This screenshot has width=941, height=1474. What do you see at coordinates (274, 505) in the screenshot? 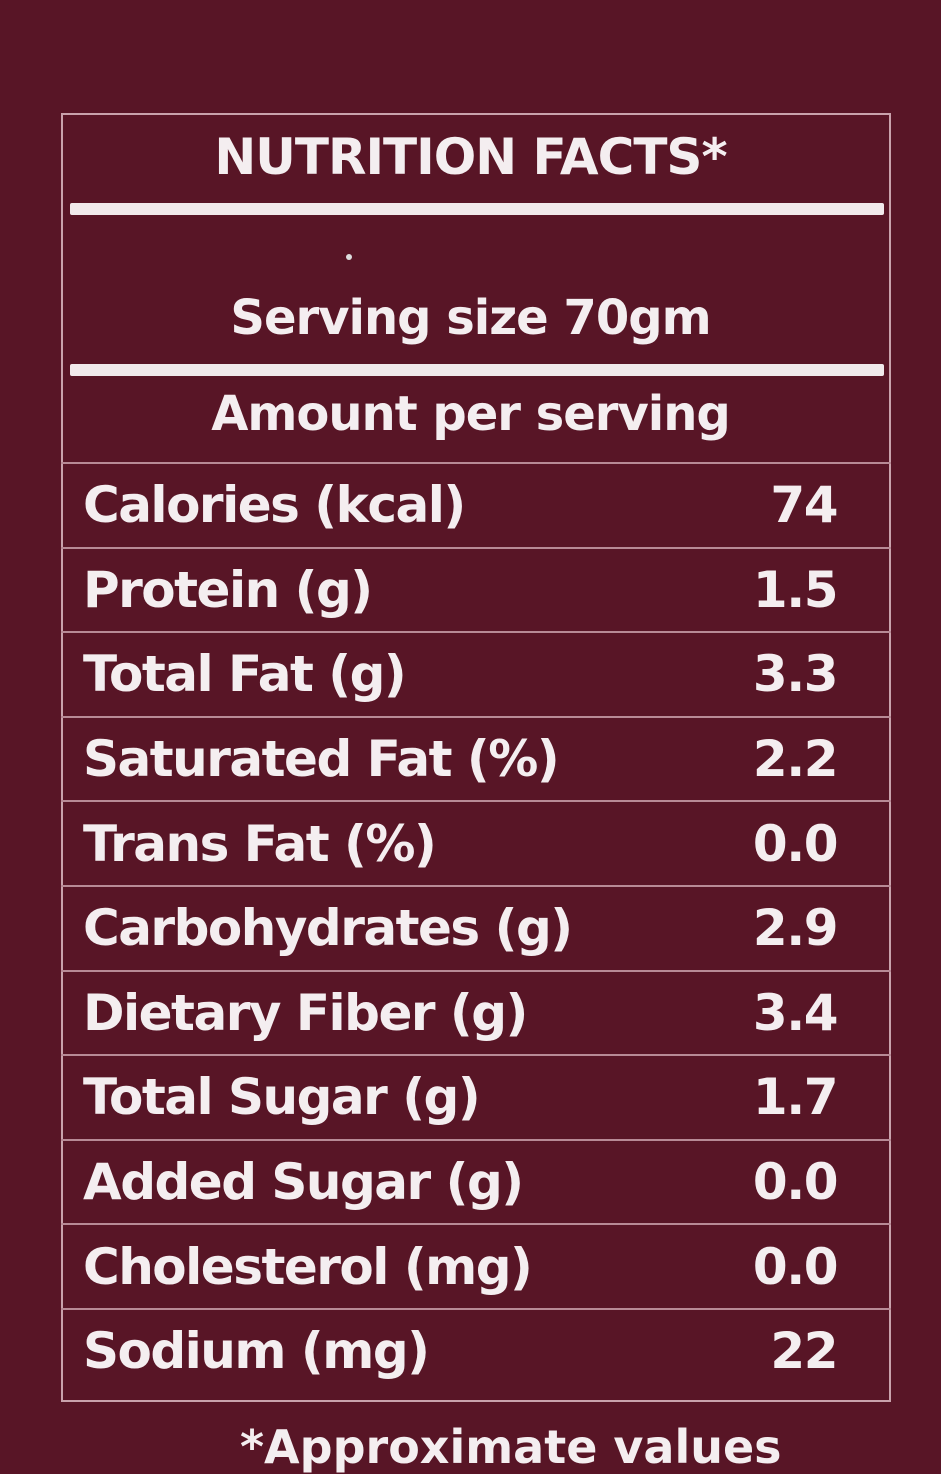
I see `nutrient-name: Calories (kcal)` at bounding box center [274, 505].